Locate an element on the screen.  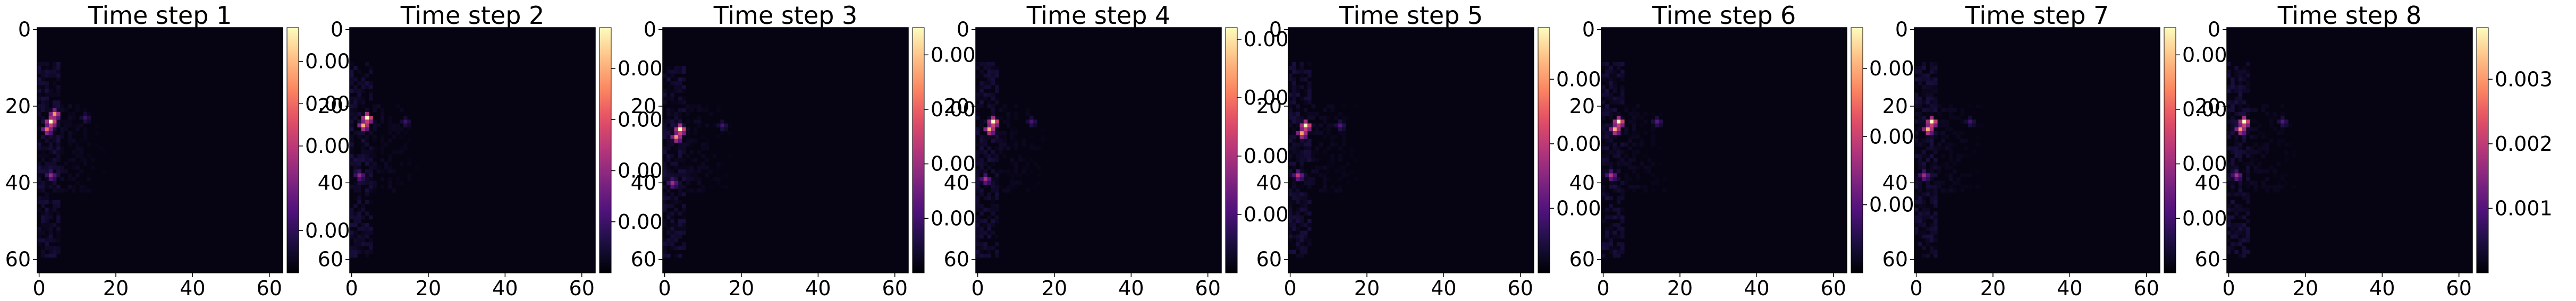
y-tick-label: 40 is located at coordinates (957, 182).